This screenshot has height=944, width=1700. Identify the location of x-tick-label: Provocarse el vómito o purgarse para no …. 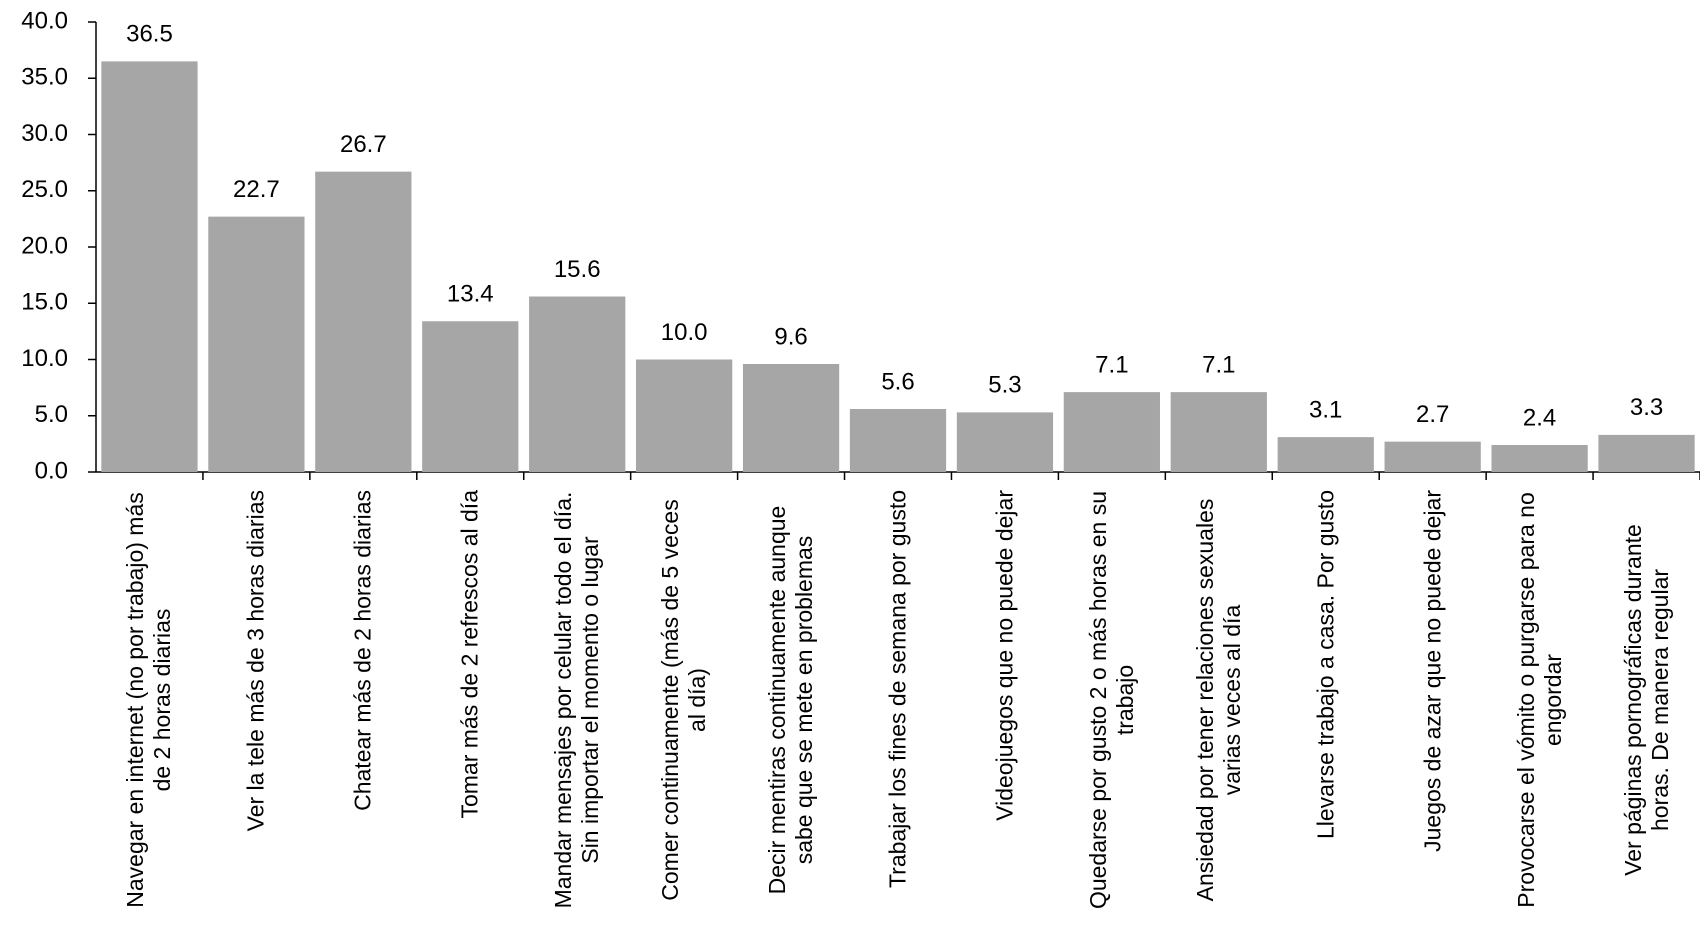
(1539, 700).